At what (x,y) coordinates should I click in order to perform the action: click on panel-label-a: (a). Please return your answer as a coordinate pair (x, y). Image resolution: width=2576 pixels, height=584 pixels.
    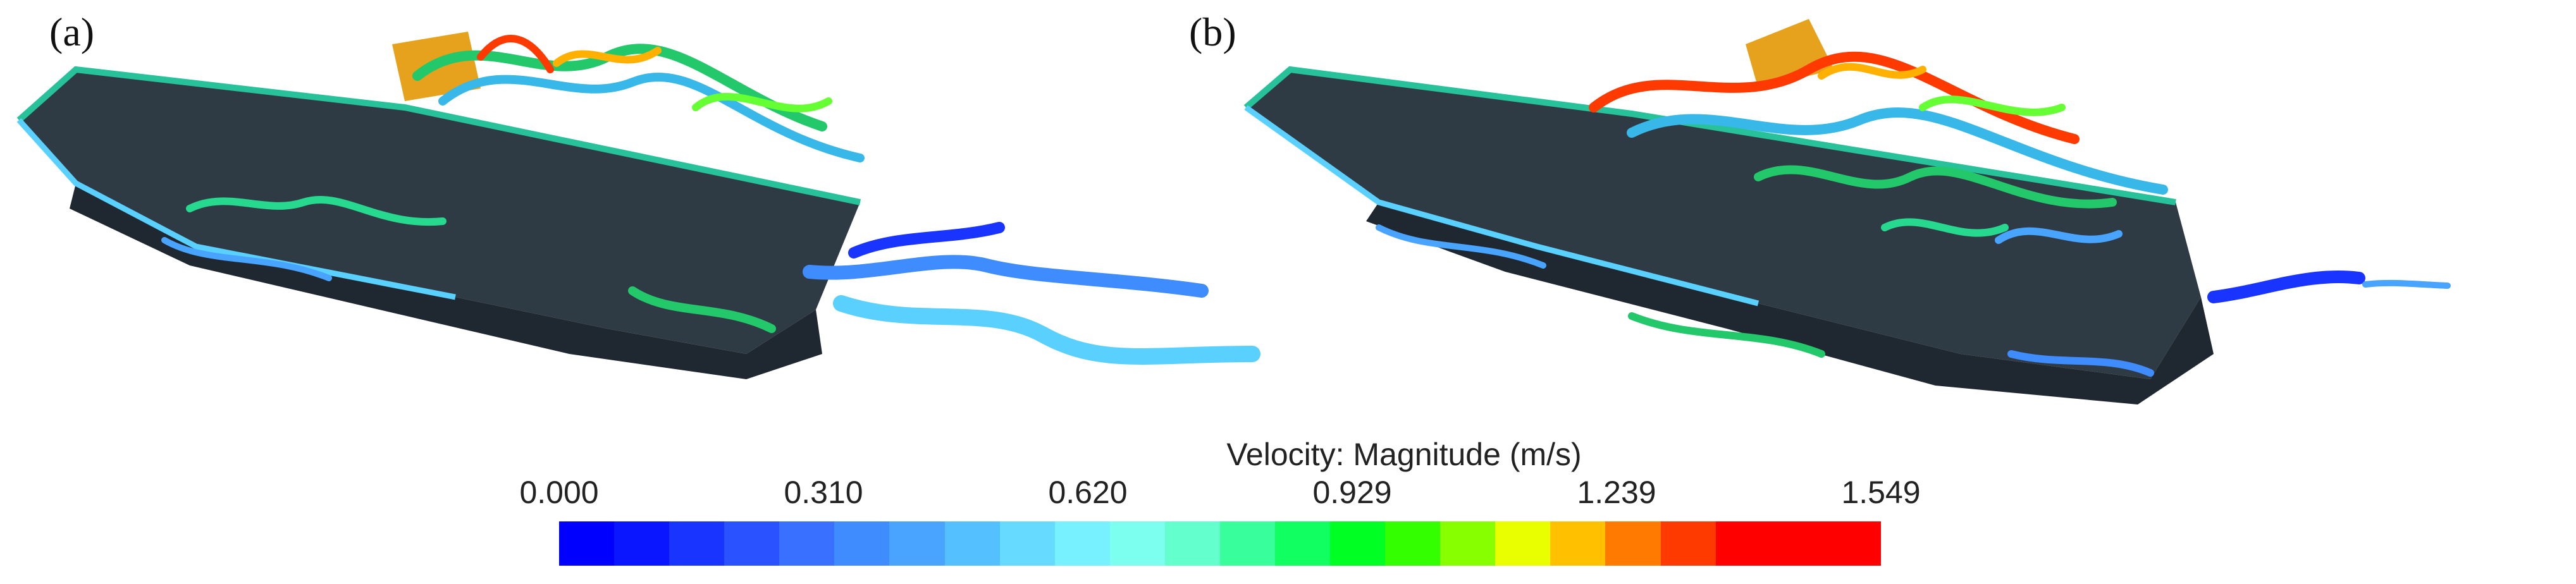
    Looking at the image, I should click on (72, 32).